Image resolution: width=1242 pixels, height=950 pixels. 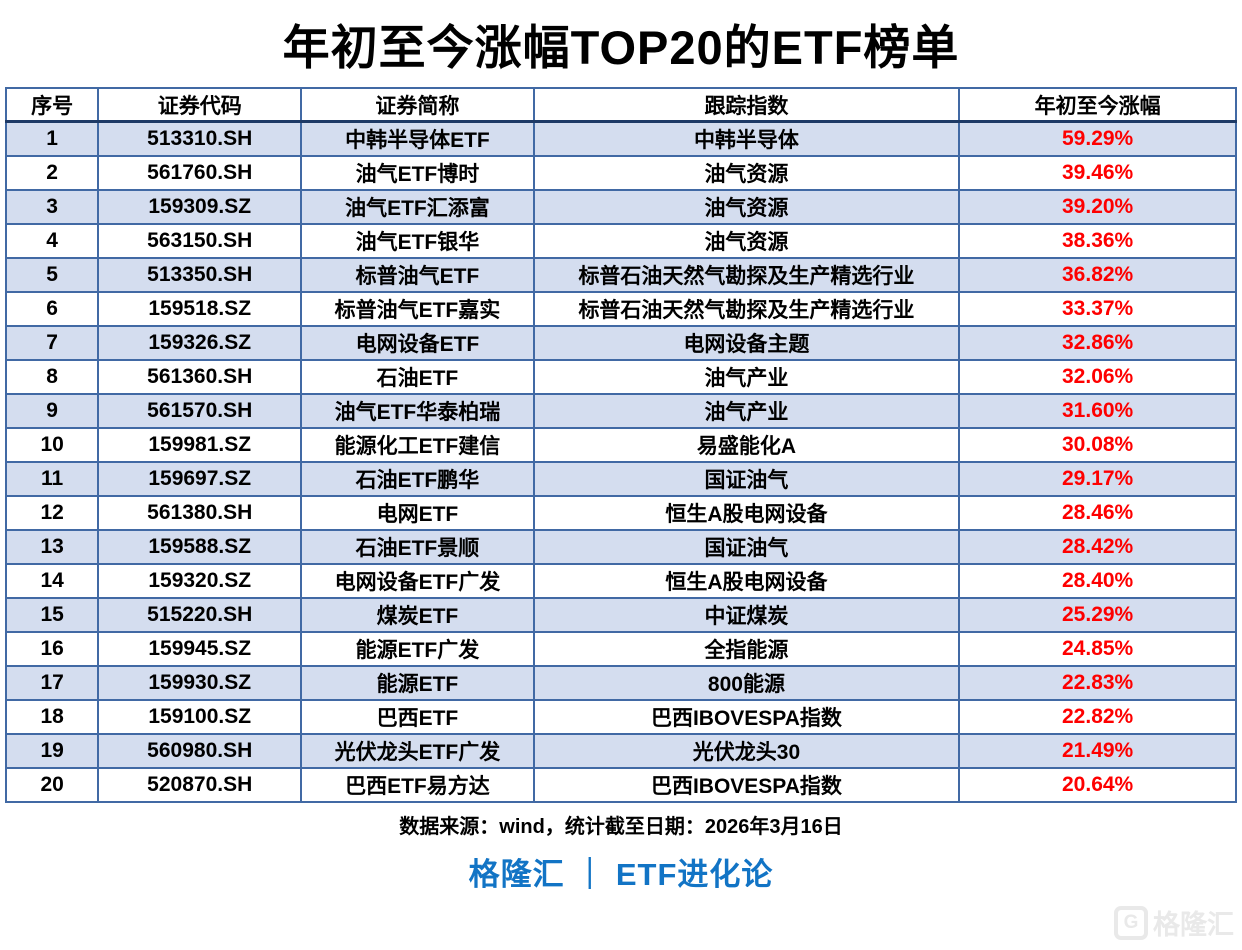 What do you see at coordinates (1193, 925) in the screenshot?
I see `watermark-text: 格隆汇` at bounding box center [1193, 925].